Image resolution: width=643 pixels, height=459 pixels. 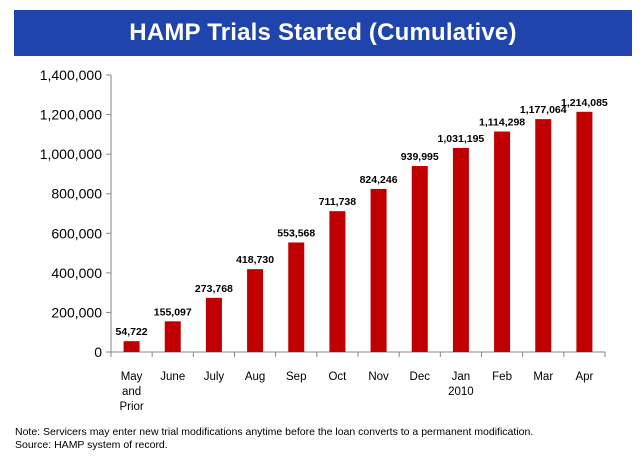 What do you see at coordinates (71, 75) in the screenshot?
I see `y-tick-label: 1,400,000` at bounding box center [71, 75].